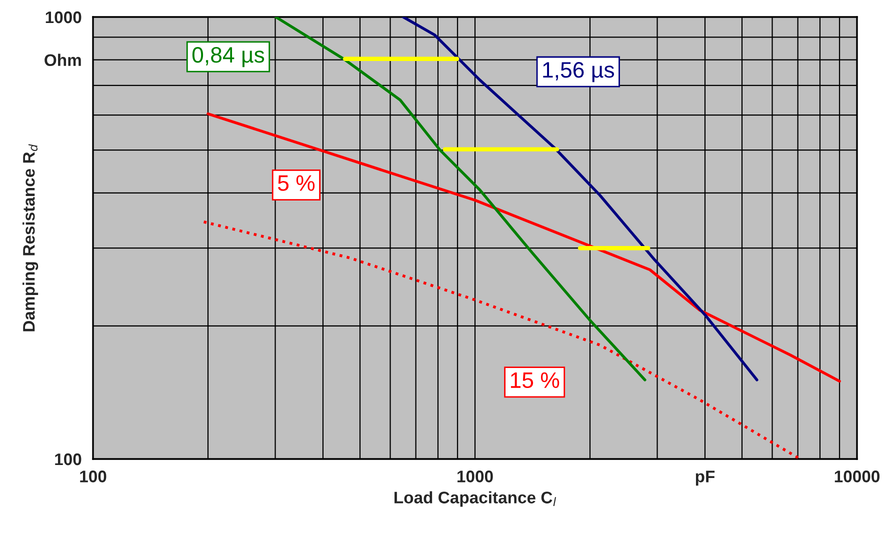 This screenshot has height=538, width=886. I want to click on series-label: 5 %, so click(296, 183).